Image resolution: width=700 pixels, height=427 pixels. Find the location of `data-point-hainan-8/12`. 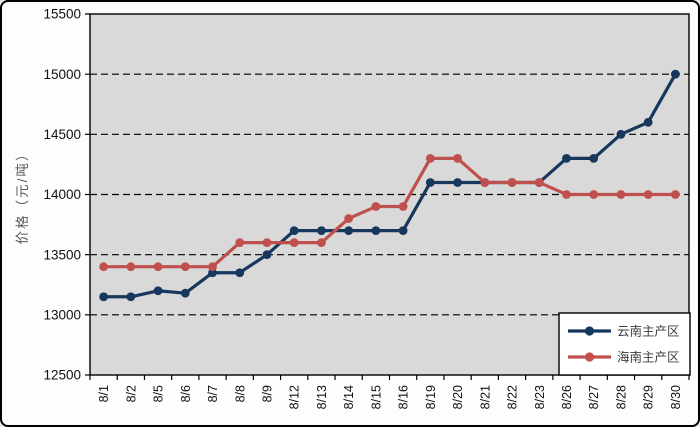

data-point-hainan-8/12 is located at coordinates (294, 243).